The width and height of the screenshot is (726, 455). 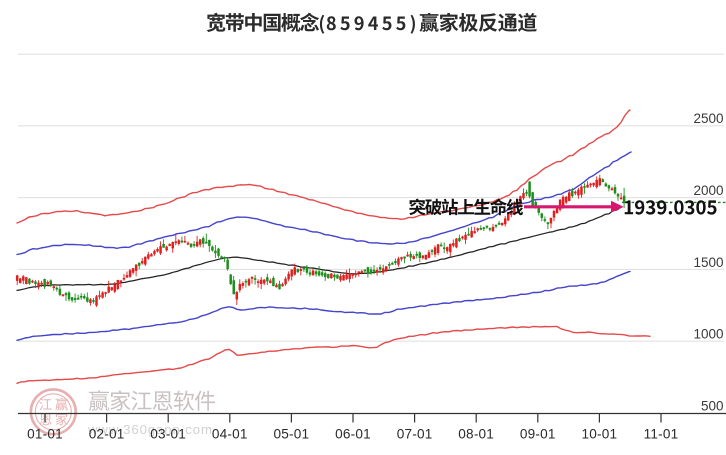 I want to click on svg-text: 08-01, so click(x=476, y=434).